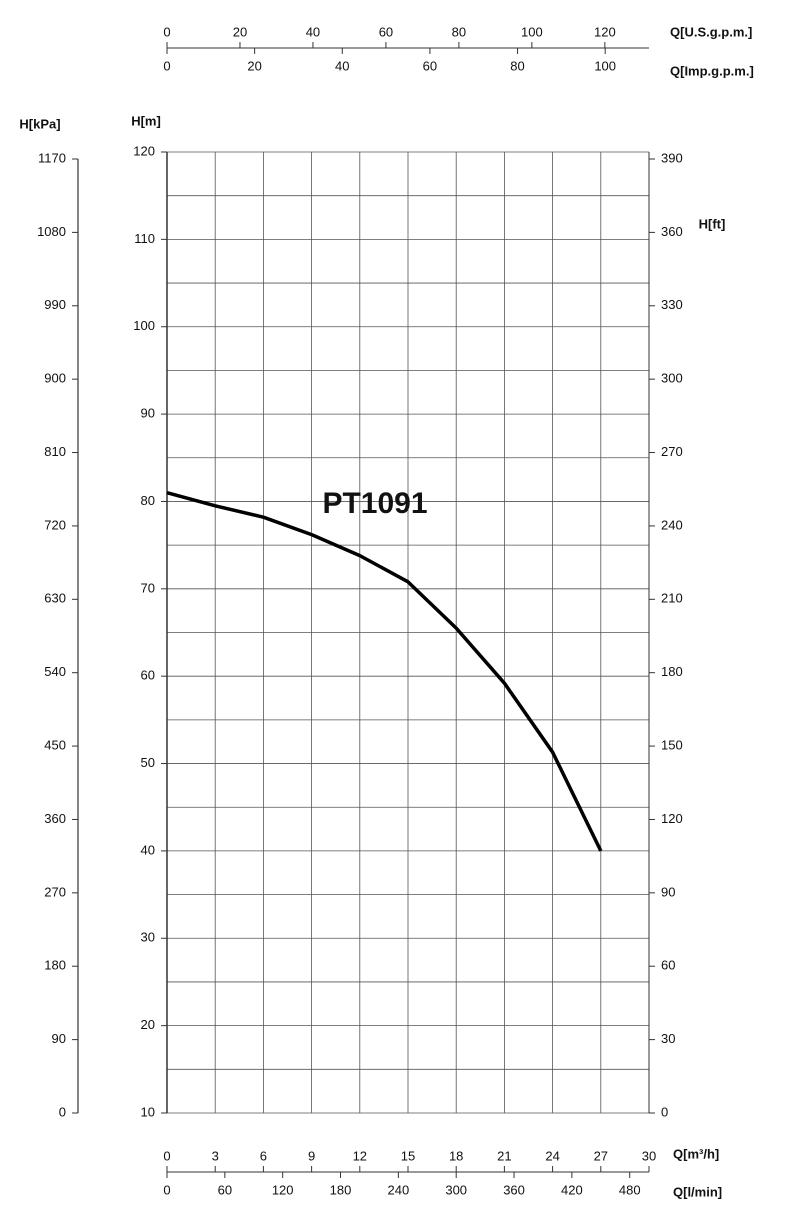 This screenshot has width=800, height=1221. Describe the element at coordinates (311, 1155) in the screenshot. I see `x-tick-label: 9` at that location.